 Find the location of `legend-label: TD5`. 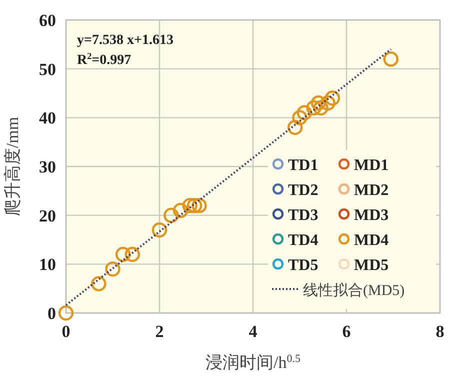

legend-label: TD5 is located at coordinates (303, 265).